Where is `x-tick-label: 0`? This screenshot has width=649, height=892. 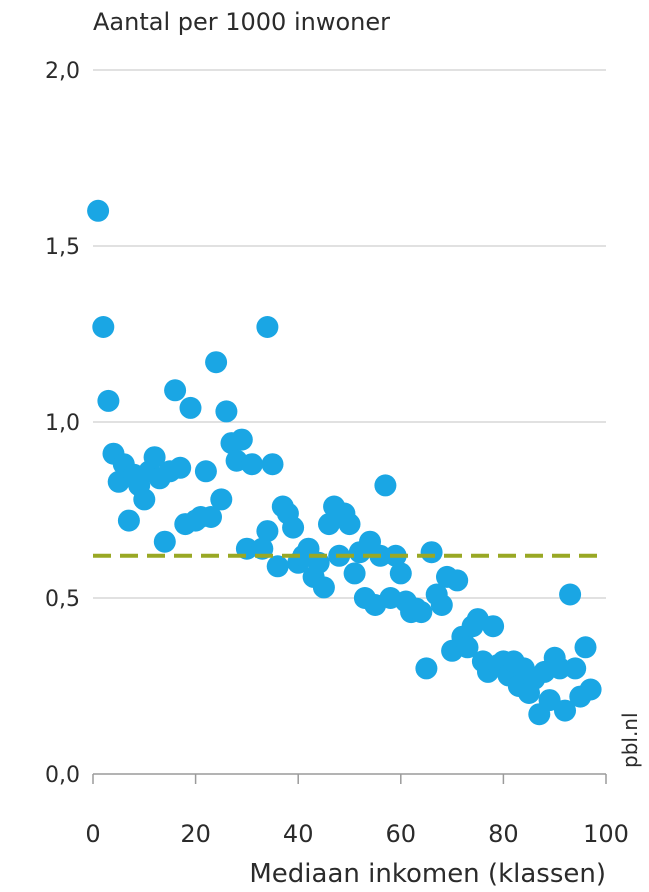
x-tick-label: 0 is located at coordinates (92, 834).